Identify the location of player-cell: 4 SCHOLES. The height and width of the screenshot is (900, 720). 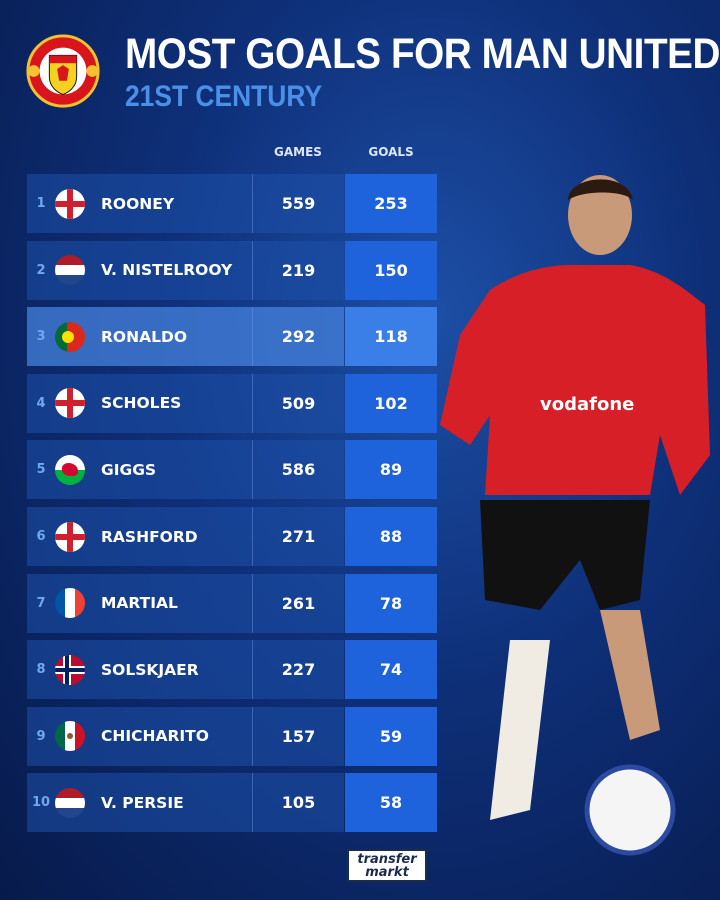
(139, 403).